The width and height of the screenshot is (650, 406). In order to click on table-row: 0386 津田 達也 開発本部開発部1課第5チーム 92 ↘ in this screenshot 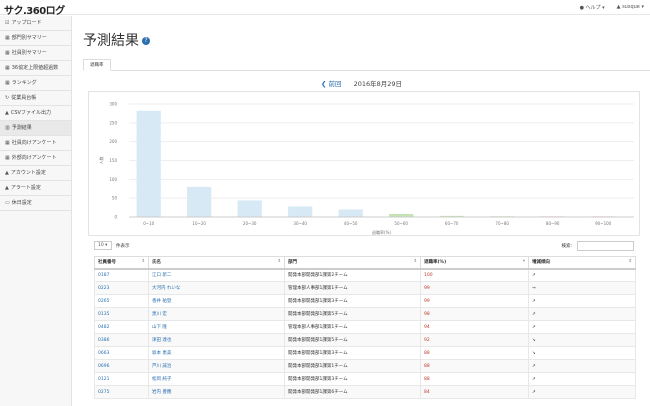, I will do `click(365, 340)`.